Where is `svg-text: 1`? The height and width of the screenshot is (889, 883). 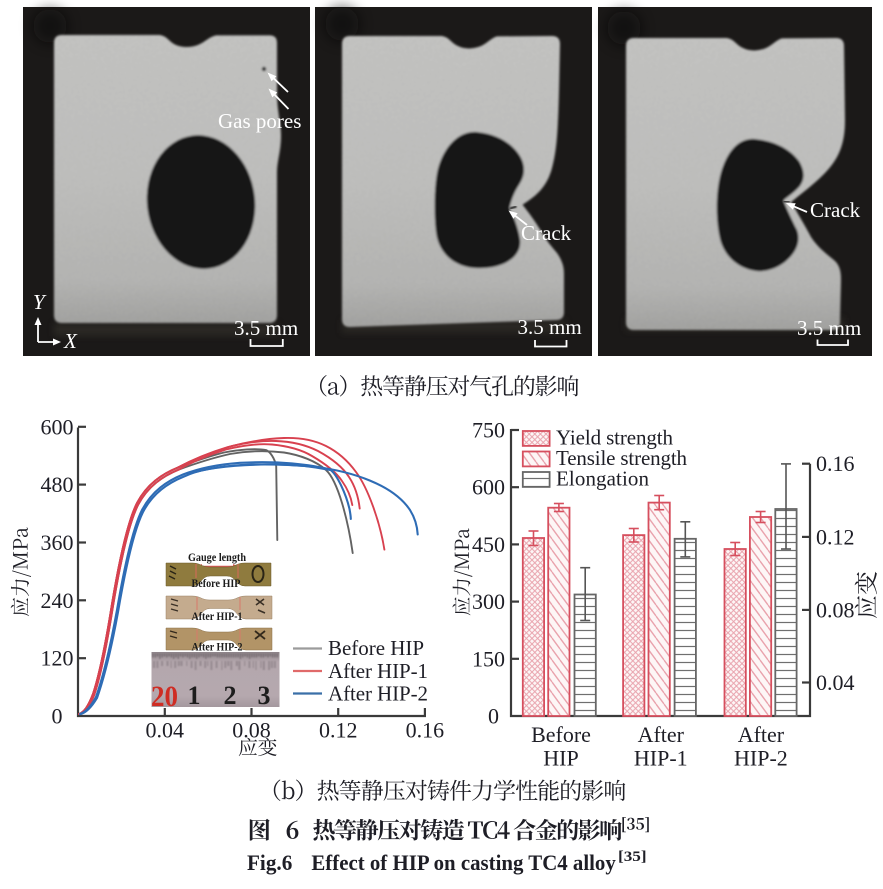 svg-text: 1 is located at coordinates (194, 695).